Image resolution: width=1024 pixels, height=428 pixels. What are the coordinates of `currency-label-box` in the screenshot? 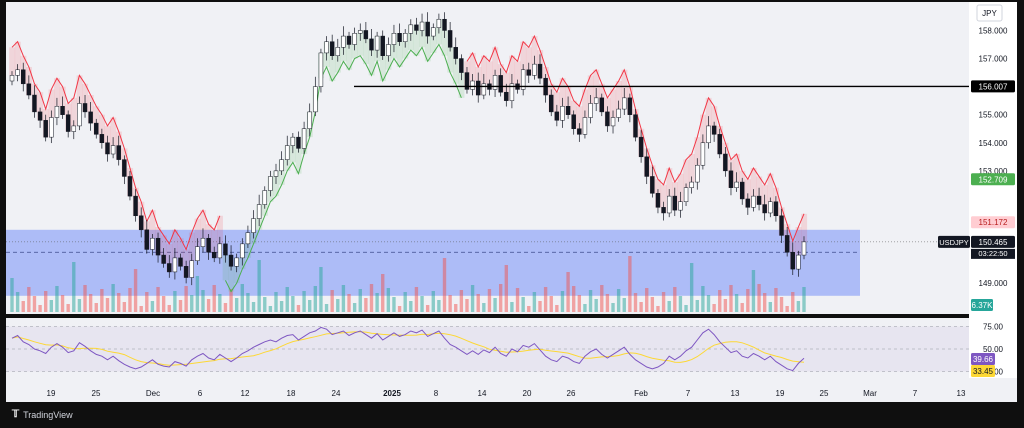 It's located at (989, 13).